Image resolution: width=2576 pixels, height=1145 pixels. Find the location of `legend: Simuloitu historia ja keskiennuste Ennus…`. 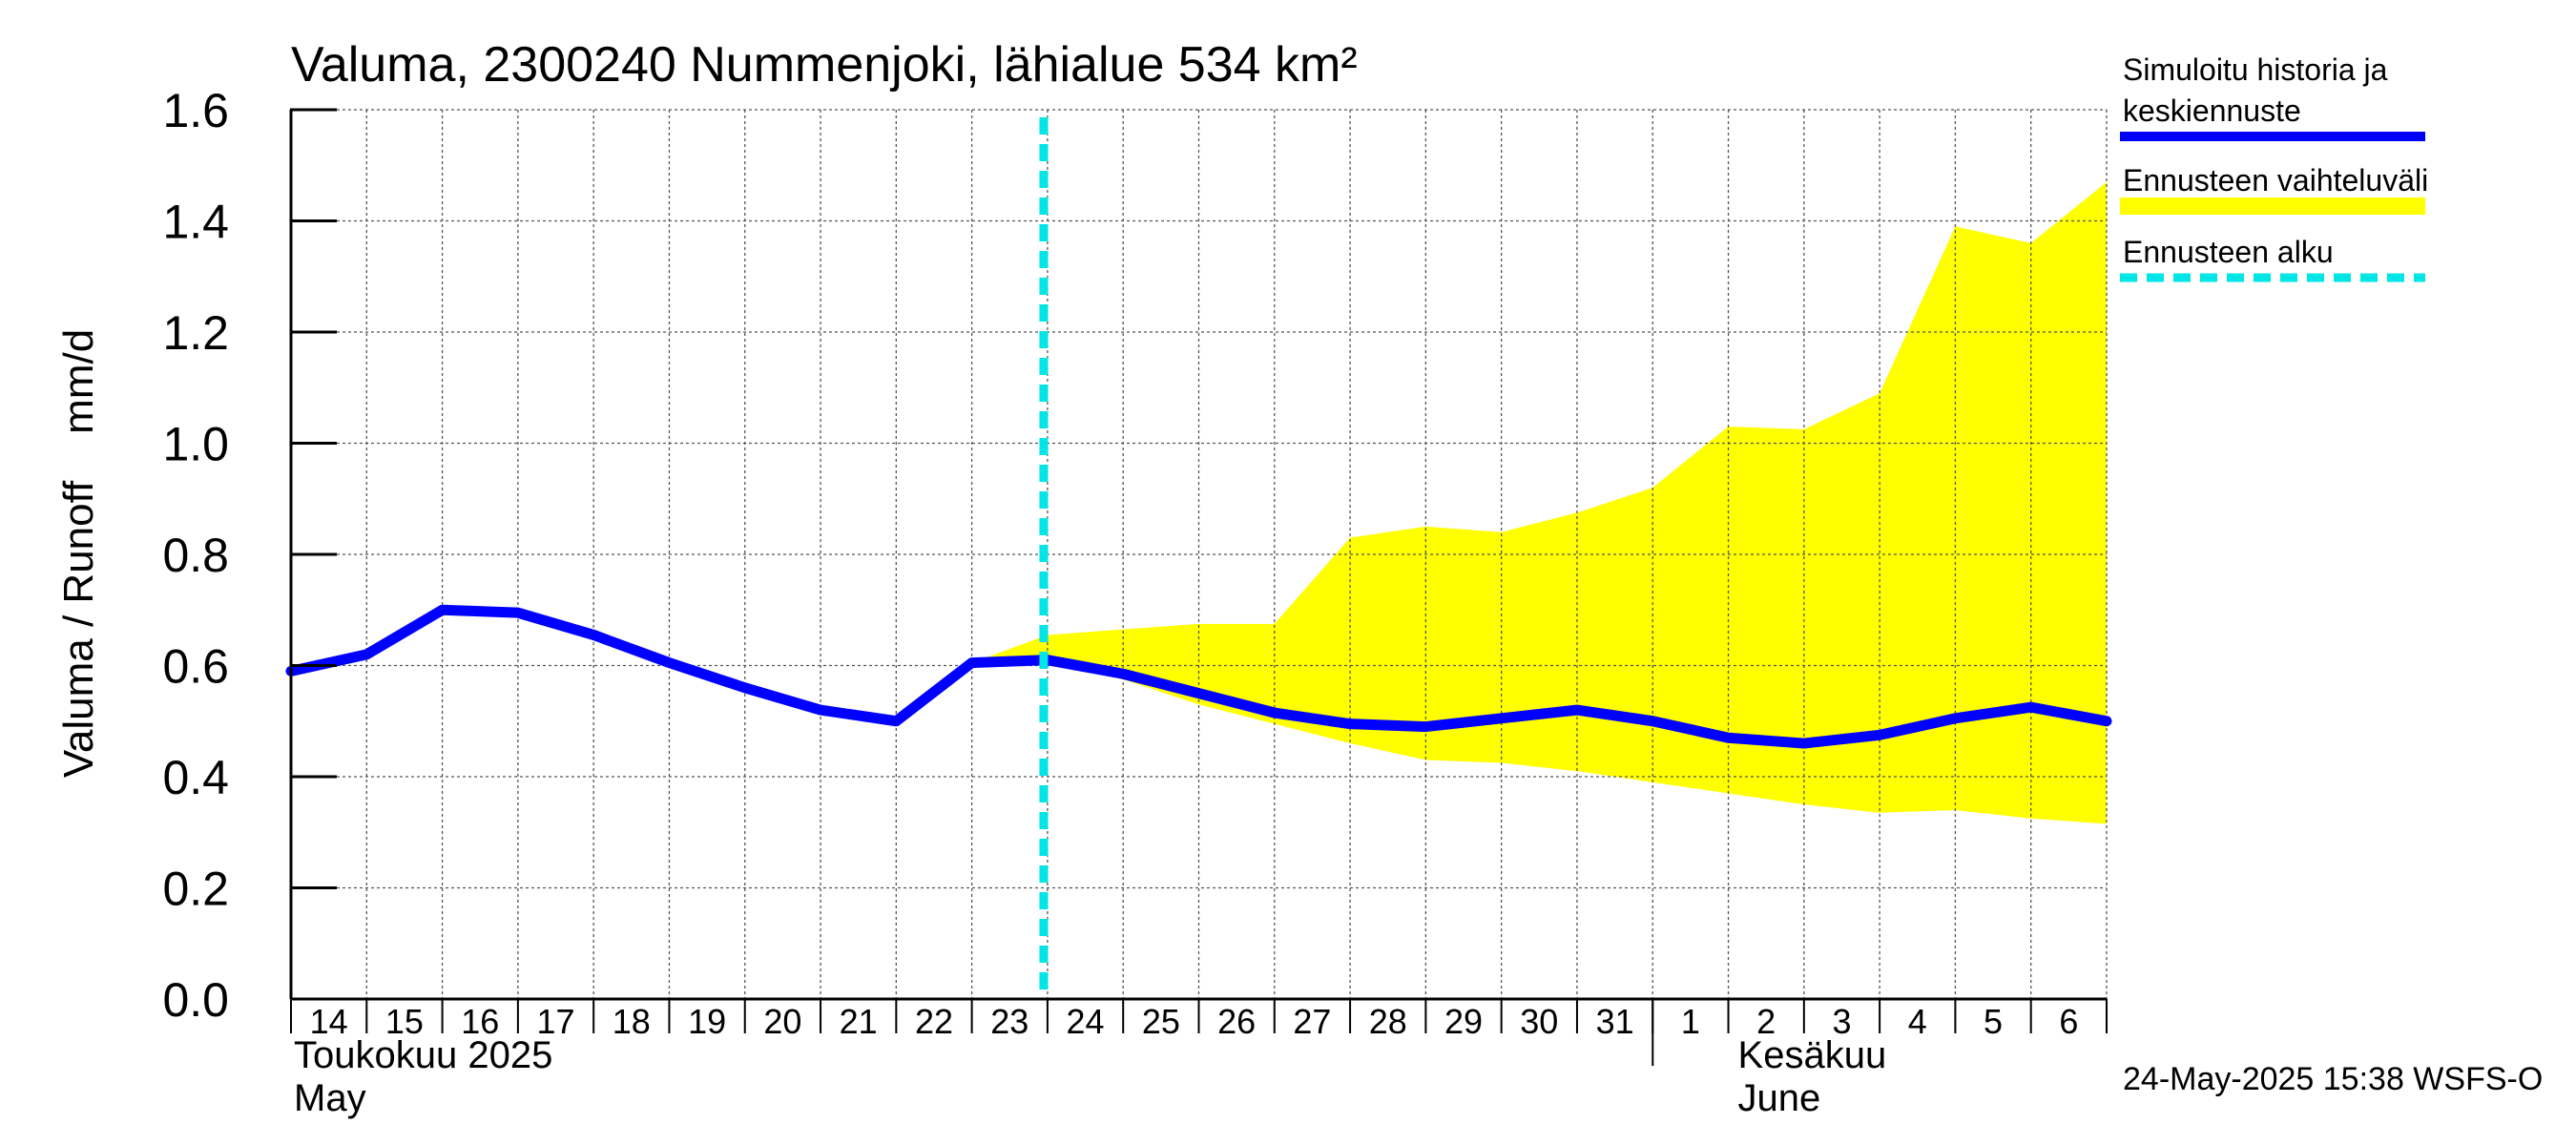

legend: Simuloitu historia ja keskiennuste Ennus… is located at coordinates (2274, 167).